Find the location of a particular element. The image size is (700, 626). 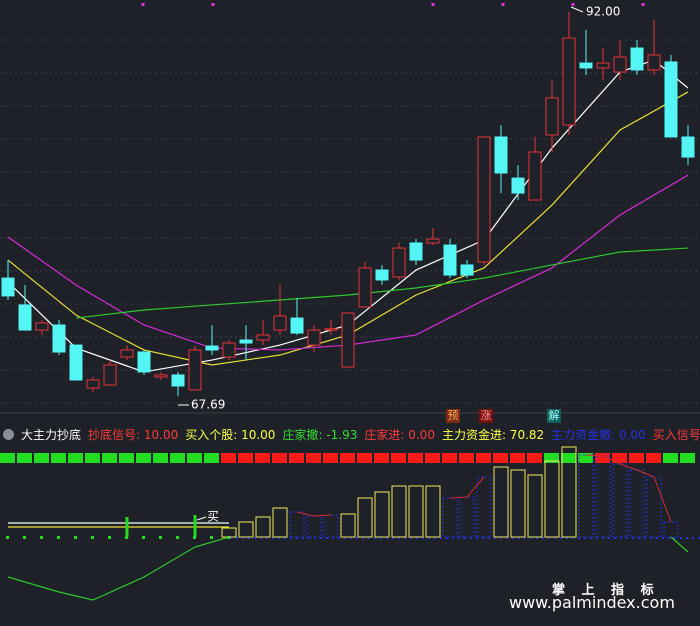

header-item: 庄家进: 0.00 is located at coordinates (399, 434).